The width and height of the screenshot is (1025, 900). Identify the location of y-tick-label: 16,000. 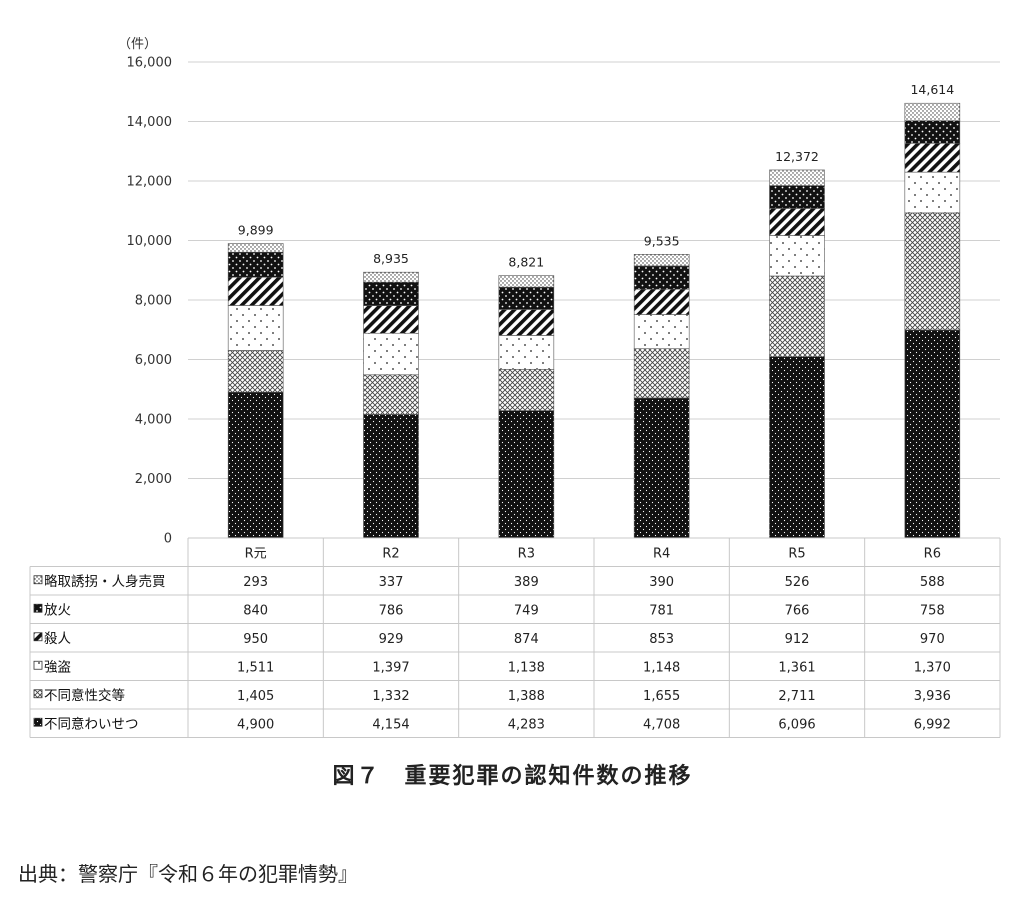
(150, 63).